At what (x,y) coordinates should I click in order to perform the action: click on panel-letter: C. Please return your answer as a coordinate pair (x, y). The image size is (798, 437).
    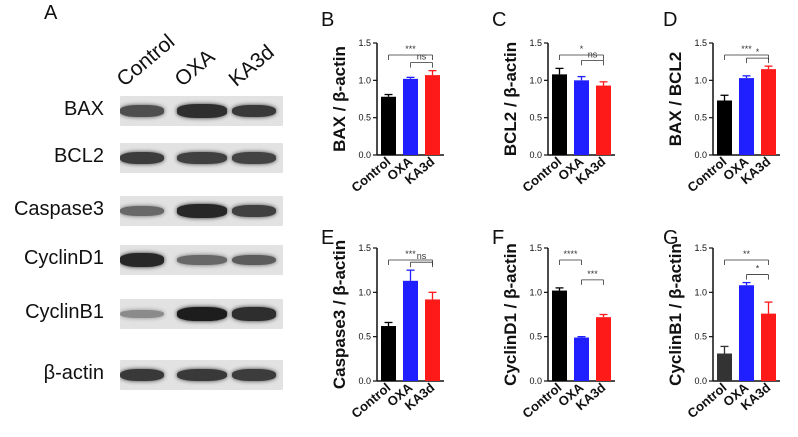
    Looking at the image, I should click on (499, 20).